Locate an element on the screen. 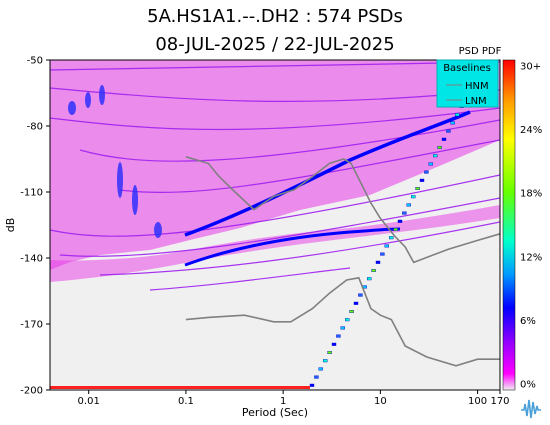 The width and height of the screenshot is (550, 425). x-axis: 0.01 0.1 1 10 100 170 is located at coordinates (294, 398).